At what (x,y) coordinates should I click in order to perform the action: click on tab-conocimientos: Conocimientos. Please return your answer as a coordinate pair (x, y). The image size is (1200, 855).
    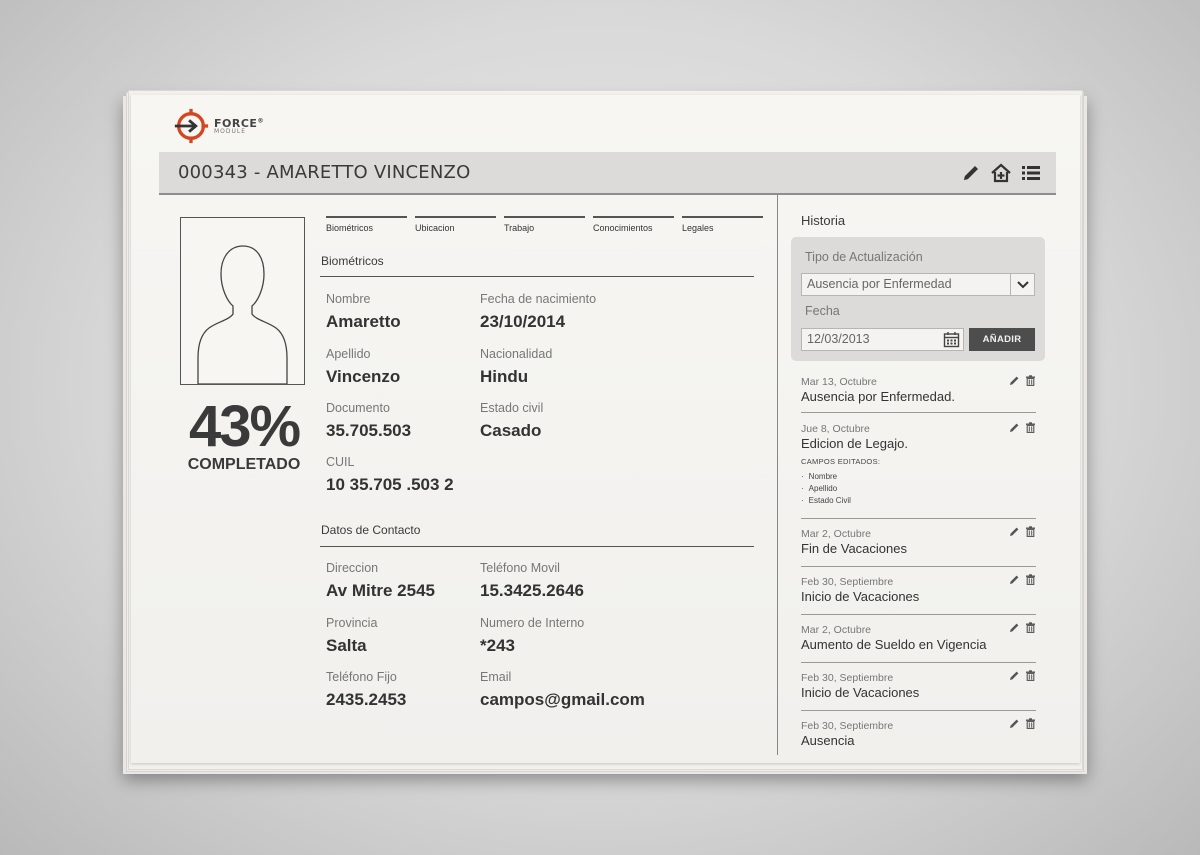
    Looking at the image, I should click on (633, 224).